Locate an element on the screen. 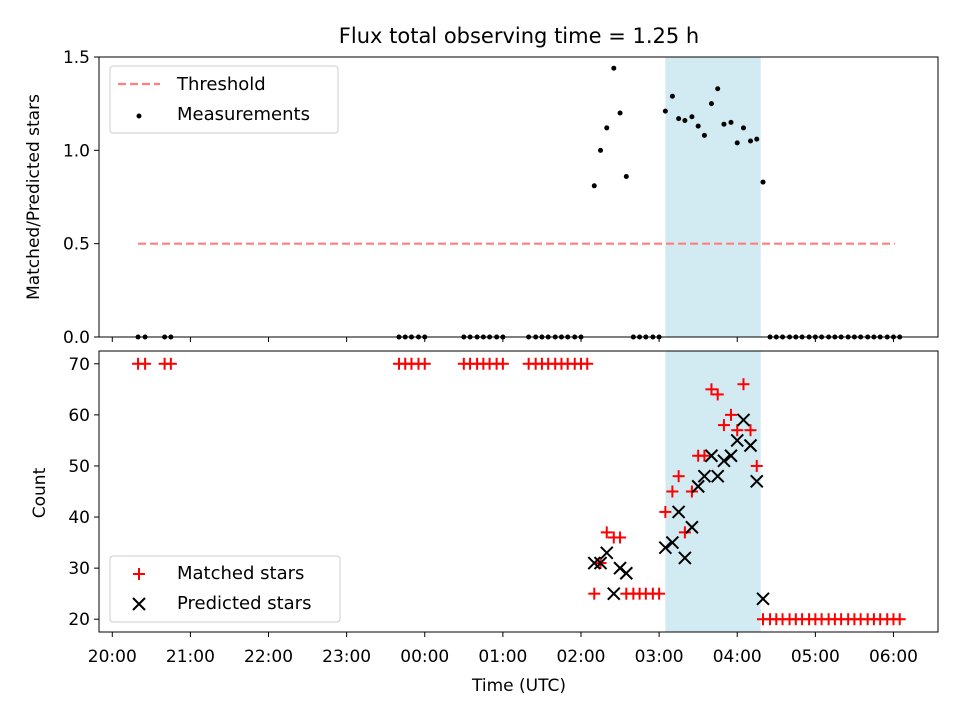 This screenshot has height=725, width=960. xtick-label: 05:00 is located at coordinates (815, 657).